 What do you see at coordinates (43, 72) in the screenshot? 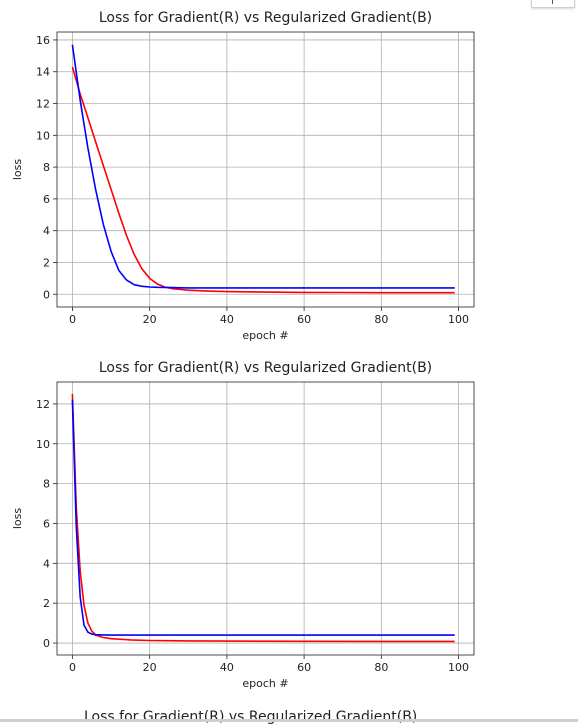
I see `y-tick-label: 14` at bounding box center [43, 72].